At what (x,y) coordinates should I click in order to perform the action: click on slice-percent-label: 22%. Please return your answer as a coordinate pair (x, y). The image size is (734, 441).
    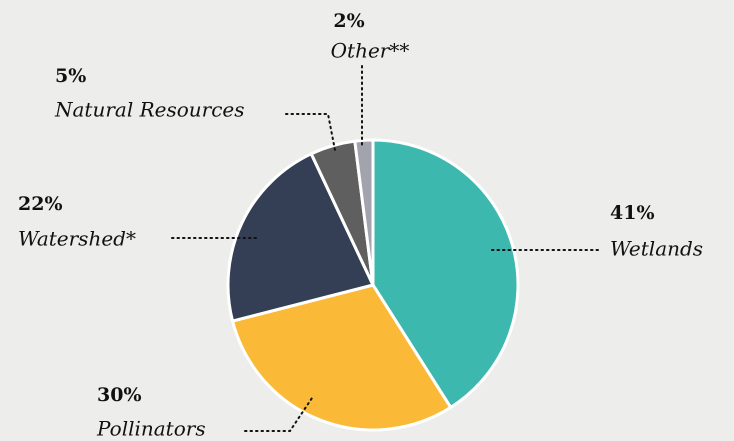
    Looking at the image, I should click on (40, 204).